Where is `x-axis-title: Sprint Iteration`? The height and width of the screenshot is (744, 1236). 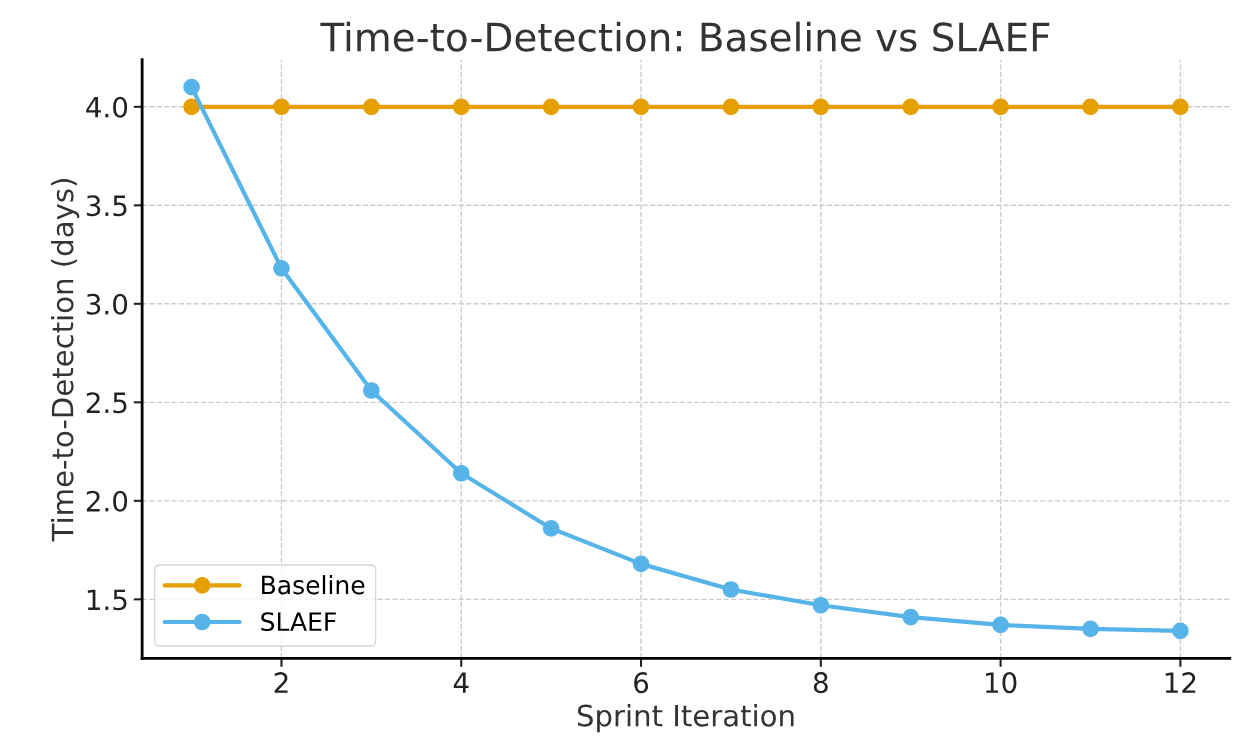 x-axis-title: Sprint Iteration is located at coordinates (685, 718).